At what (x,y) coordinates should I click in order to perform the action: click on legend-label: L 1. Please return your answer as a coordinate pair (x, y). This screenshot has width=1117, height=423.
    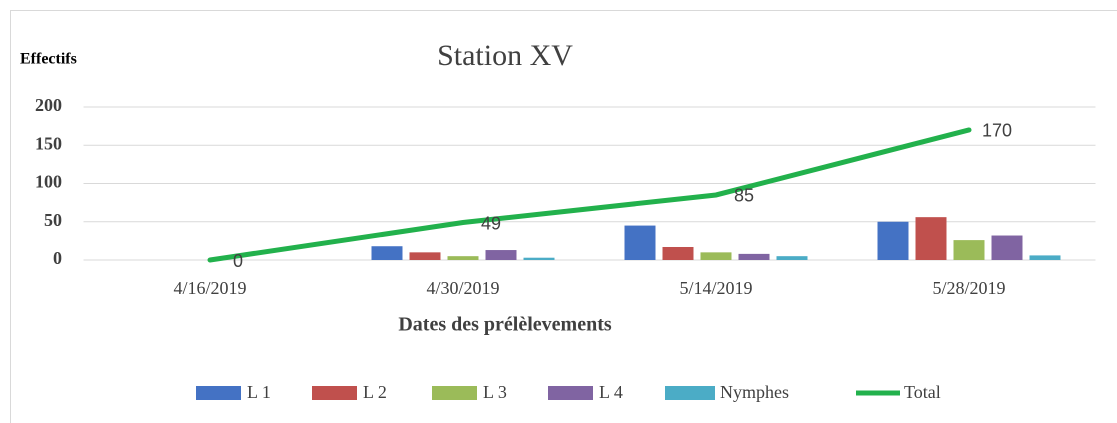
    Looking at the image, I should click on (259, 392).